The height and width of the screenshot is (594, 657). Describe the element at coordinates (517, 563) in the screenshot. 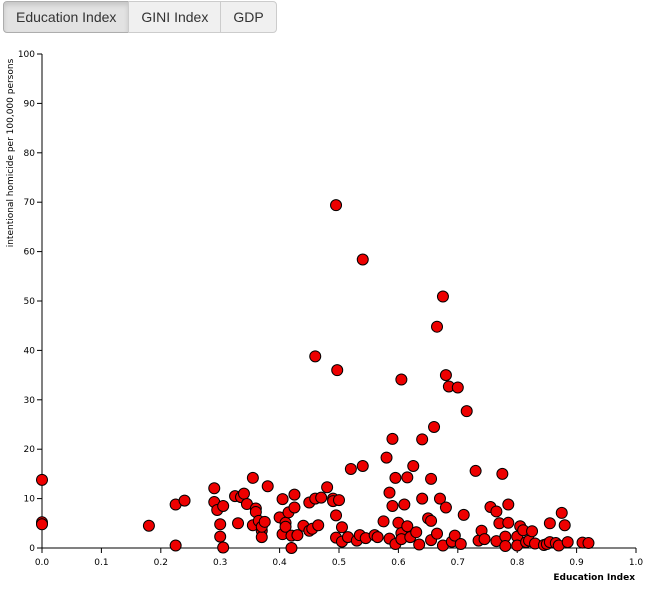

I see `x-tick-label: 0.8` at that location.